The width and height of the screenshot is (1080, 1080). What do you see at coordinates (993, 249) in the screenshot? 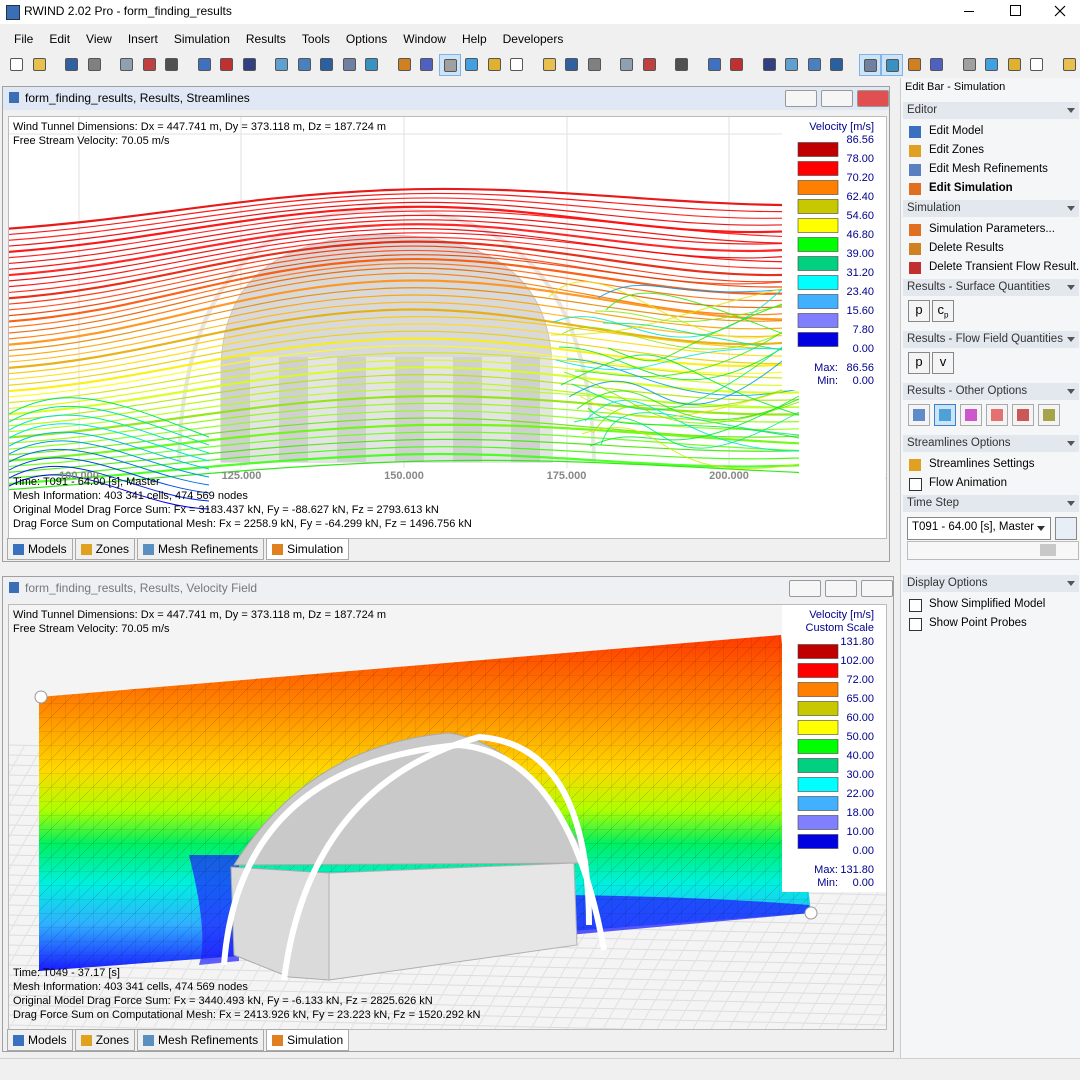
I see `edit-bar-item: Delete Results` at bounding box center [993, 249].